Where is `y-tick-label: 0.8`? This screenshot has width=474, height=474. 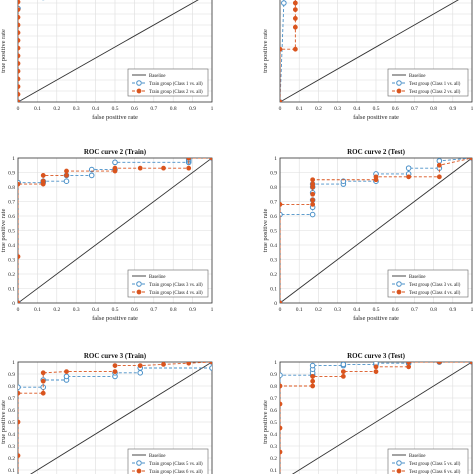
y-tick-label: 0.8 is located at coordinates (273, 188).